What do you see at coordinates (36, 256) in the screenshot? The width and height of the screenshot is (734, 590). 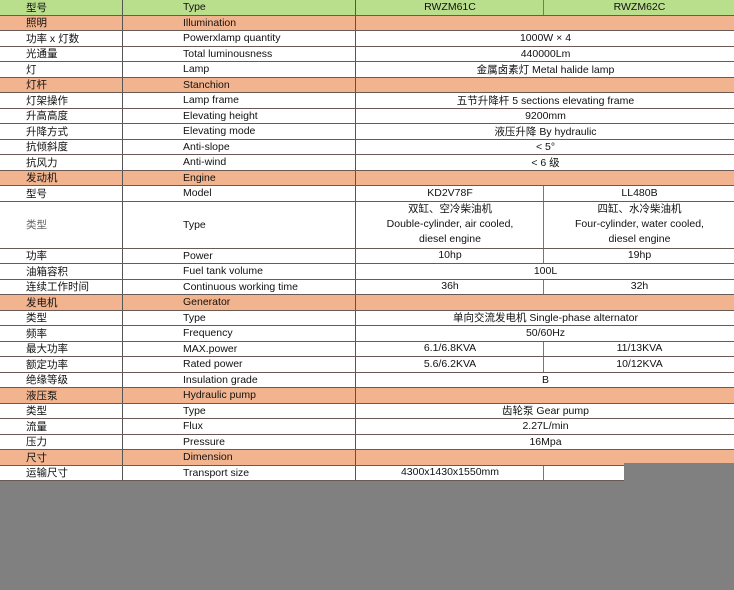 I see `label-cn: 功率` at bounding box center [36, 256].